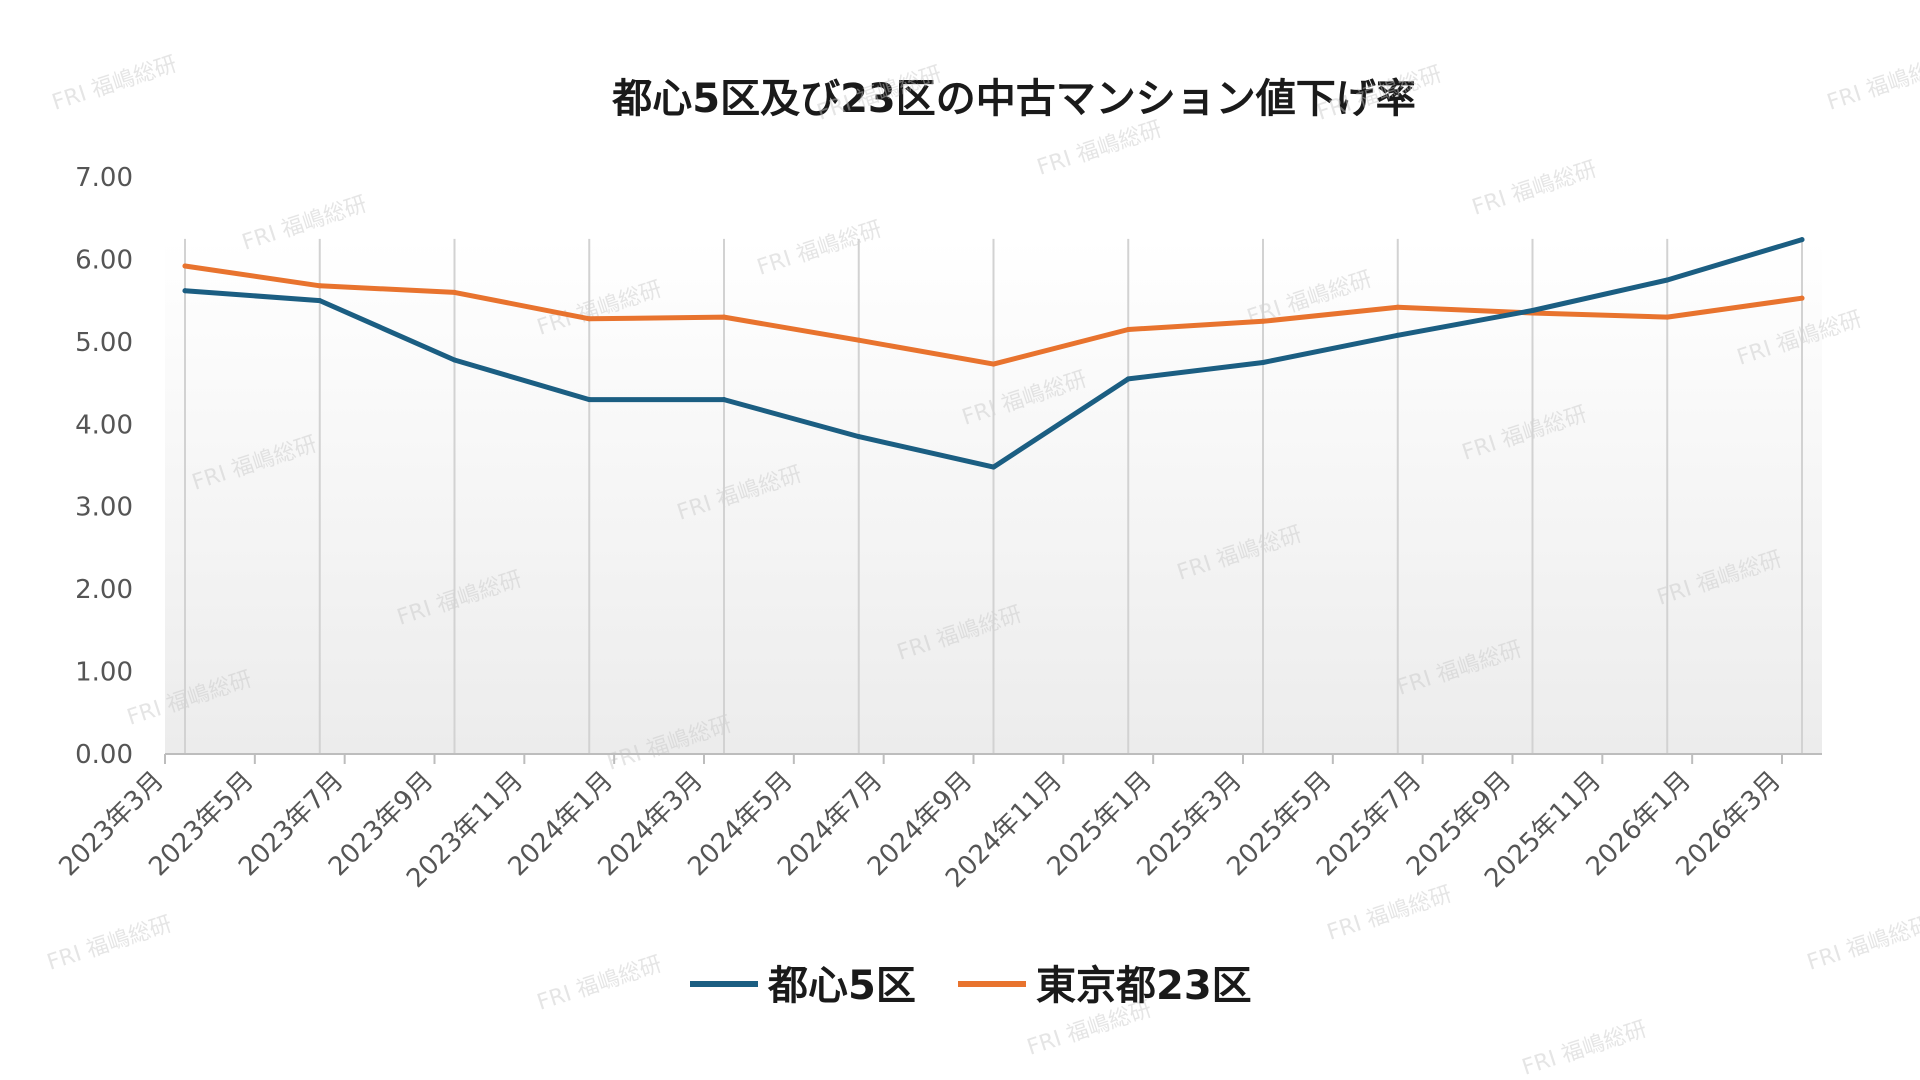 This screenshot has width=1920, height=1080. I want to click on y-tick-label: 3.00, so click(104, 508).